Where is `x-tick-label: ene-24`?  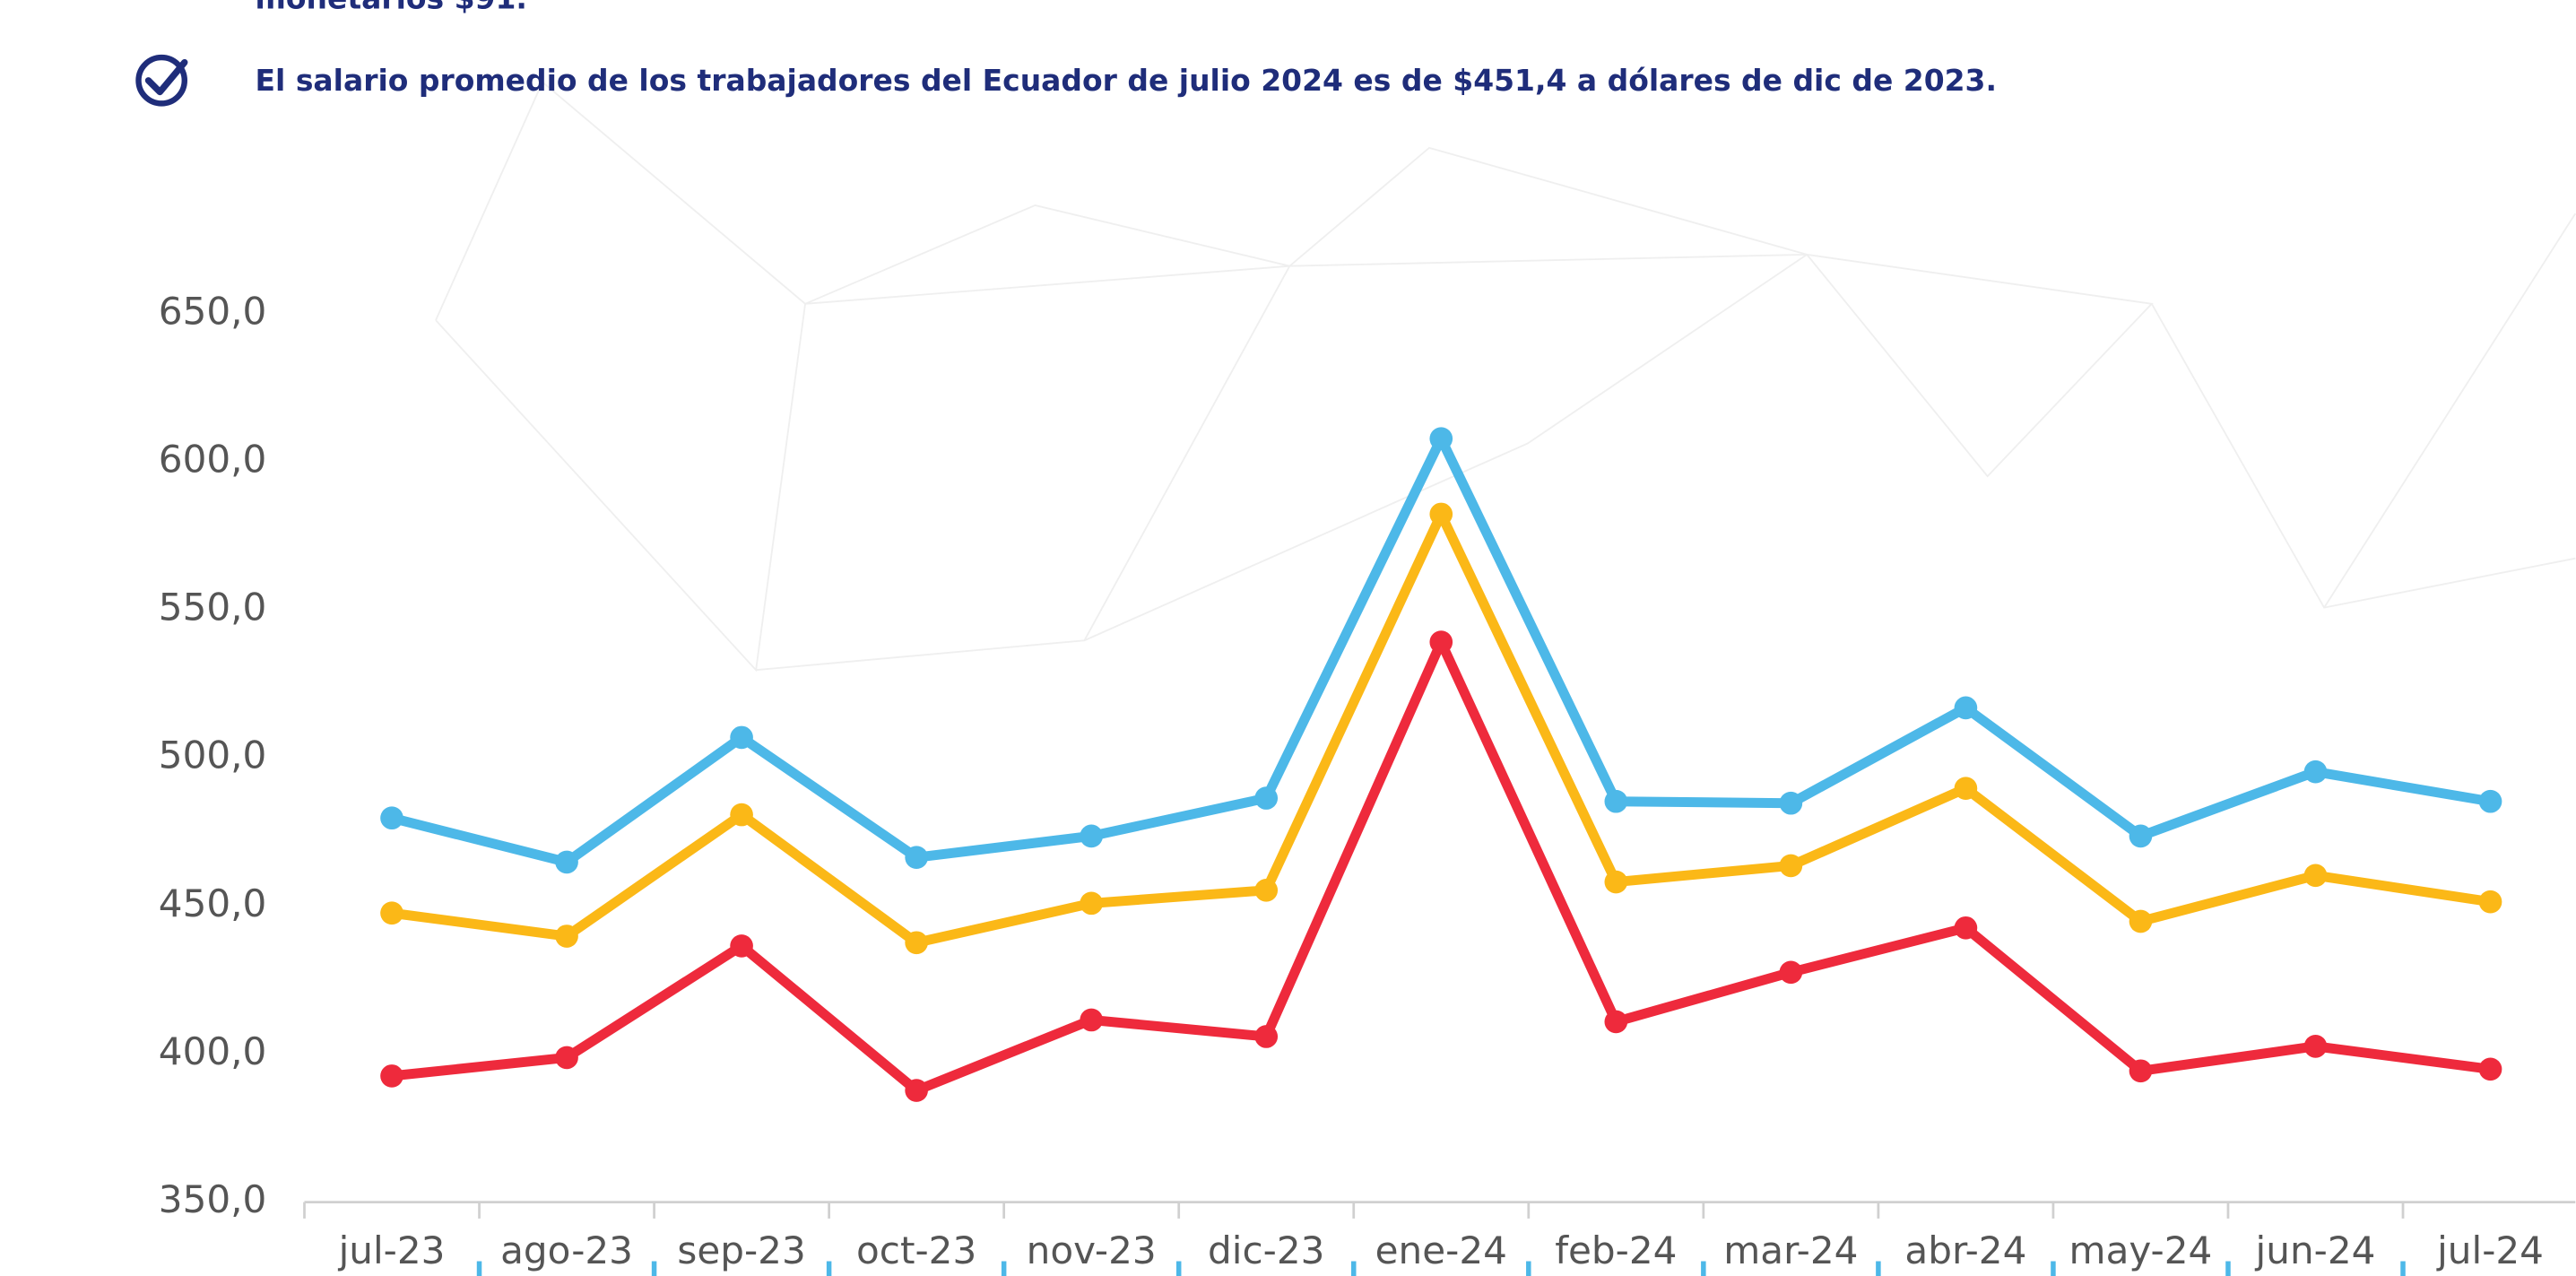
x-tick-label: ene-24 is located at coordinates (1441, 1250).